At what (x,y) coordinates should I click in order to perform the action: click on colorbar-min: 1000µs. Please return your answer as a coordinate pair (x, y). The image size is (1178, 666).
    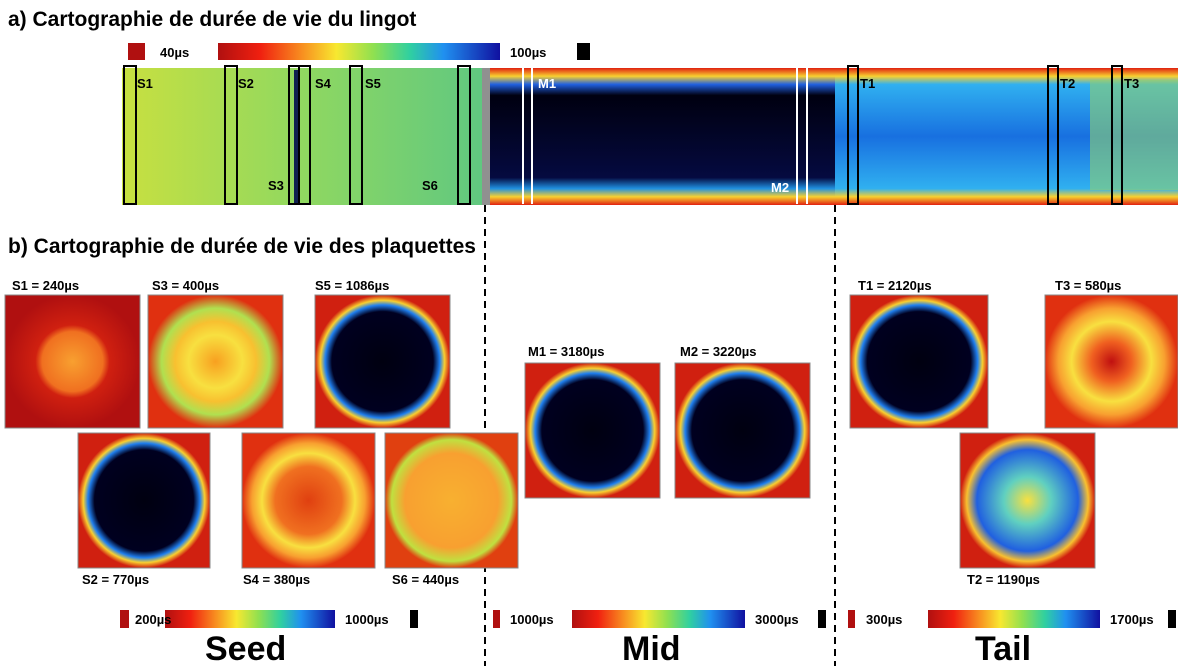
    Looking at the image, I should click on (532, 619).